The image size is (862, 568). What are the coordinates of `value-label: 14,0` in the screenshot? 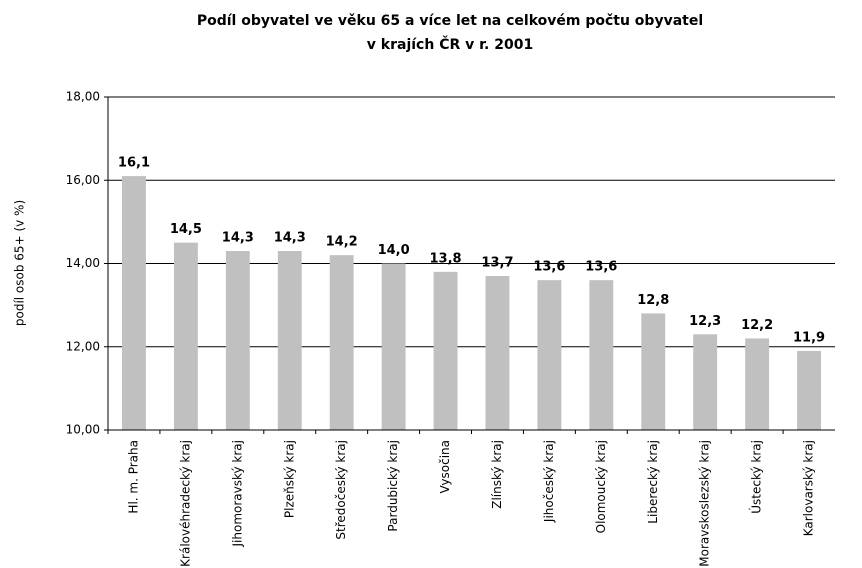 It's located at (394, 250).